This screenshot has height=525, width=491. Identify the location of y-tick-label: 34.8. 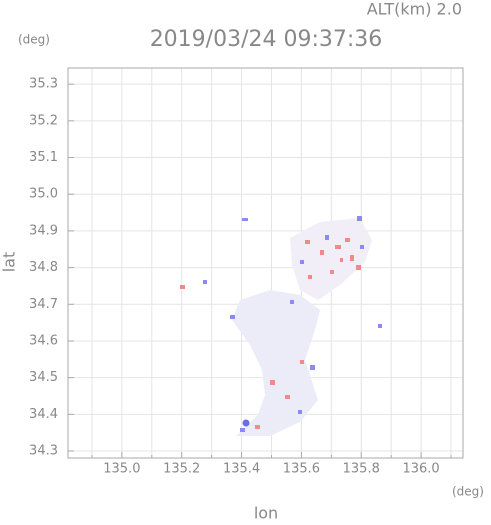
(43, 267).